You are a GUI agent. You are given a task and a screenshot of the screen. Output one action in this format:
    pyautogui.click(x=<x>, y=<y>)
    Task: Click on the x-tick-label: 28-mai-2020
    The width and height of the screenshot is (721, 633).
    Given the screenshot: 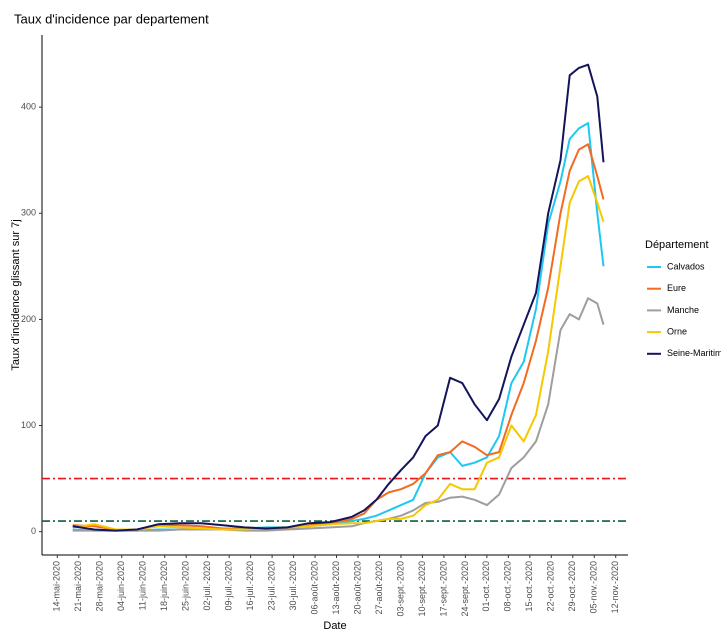 What is the action you would take?
    pyautogui.click(x=100, y=586)
    